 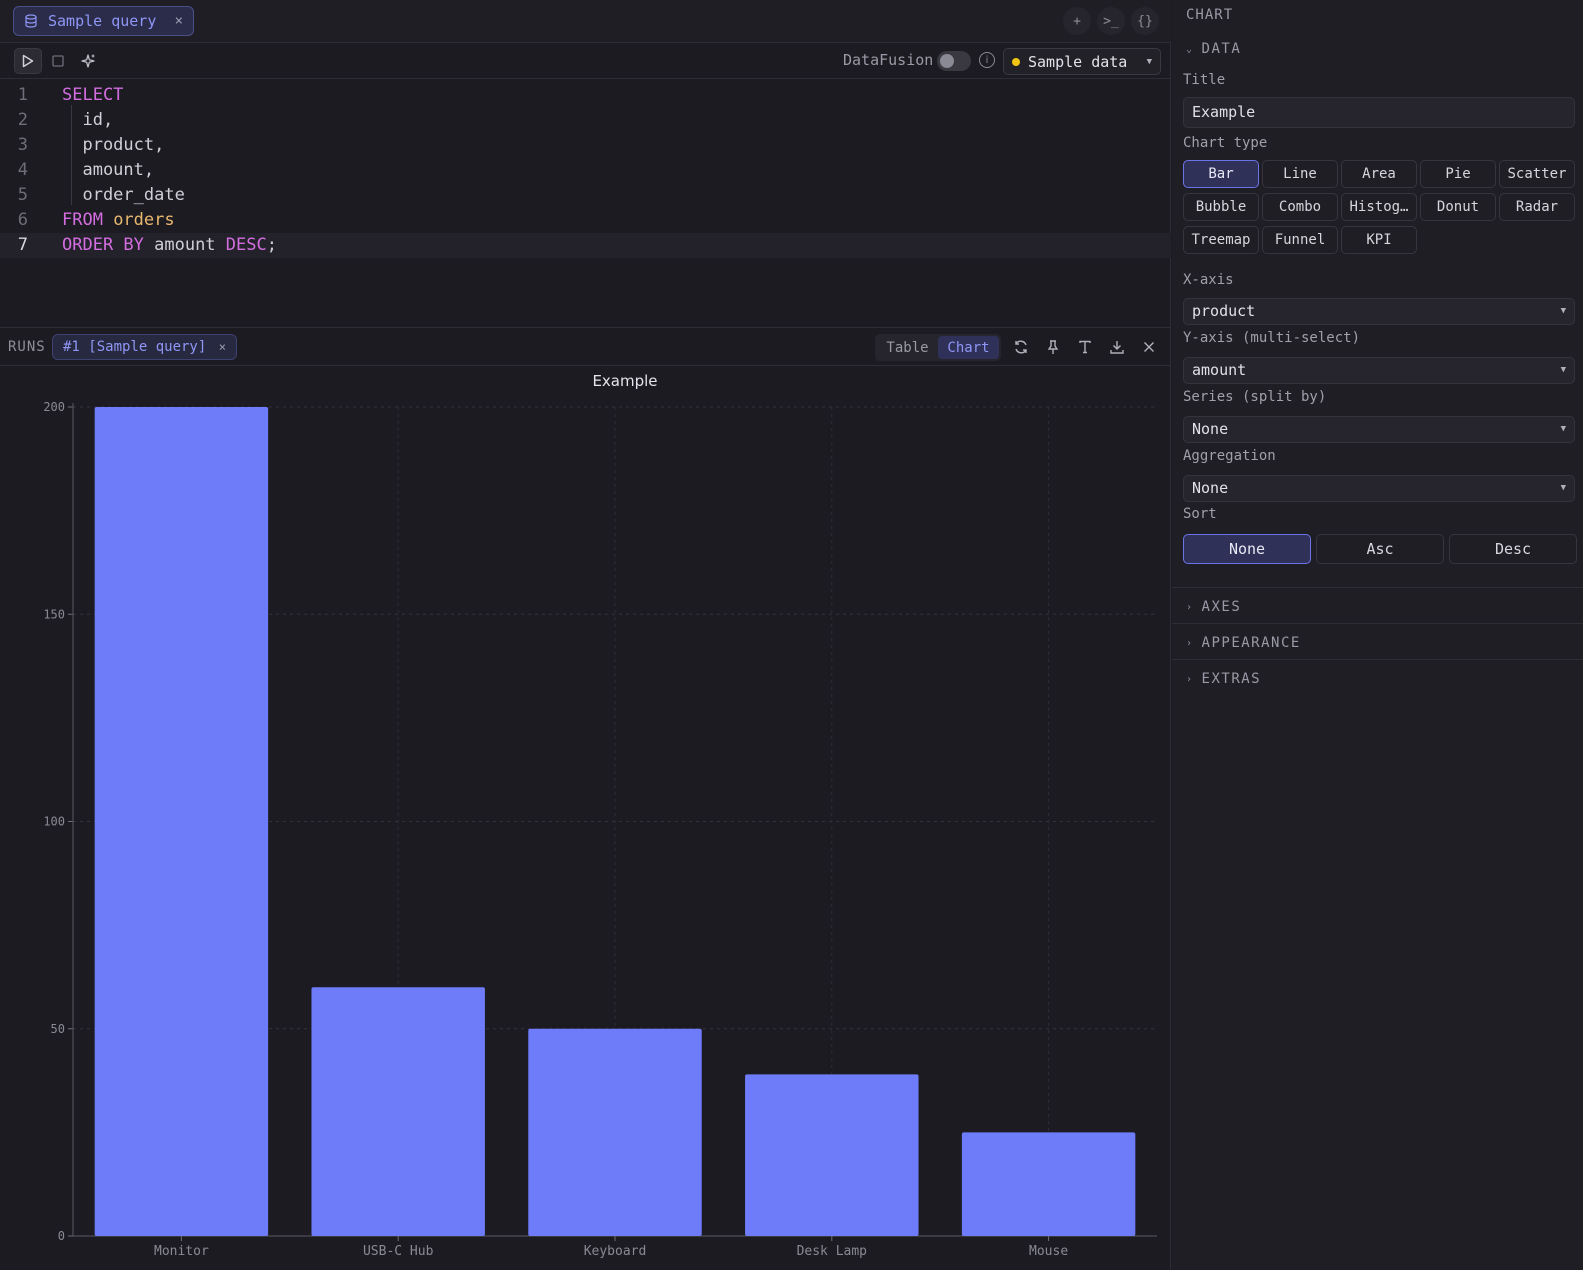 I want to click on stop-button, so click(x=58, y=61).